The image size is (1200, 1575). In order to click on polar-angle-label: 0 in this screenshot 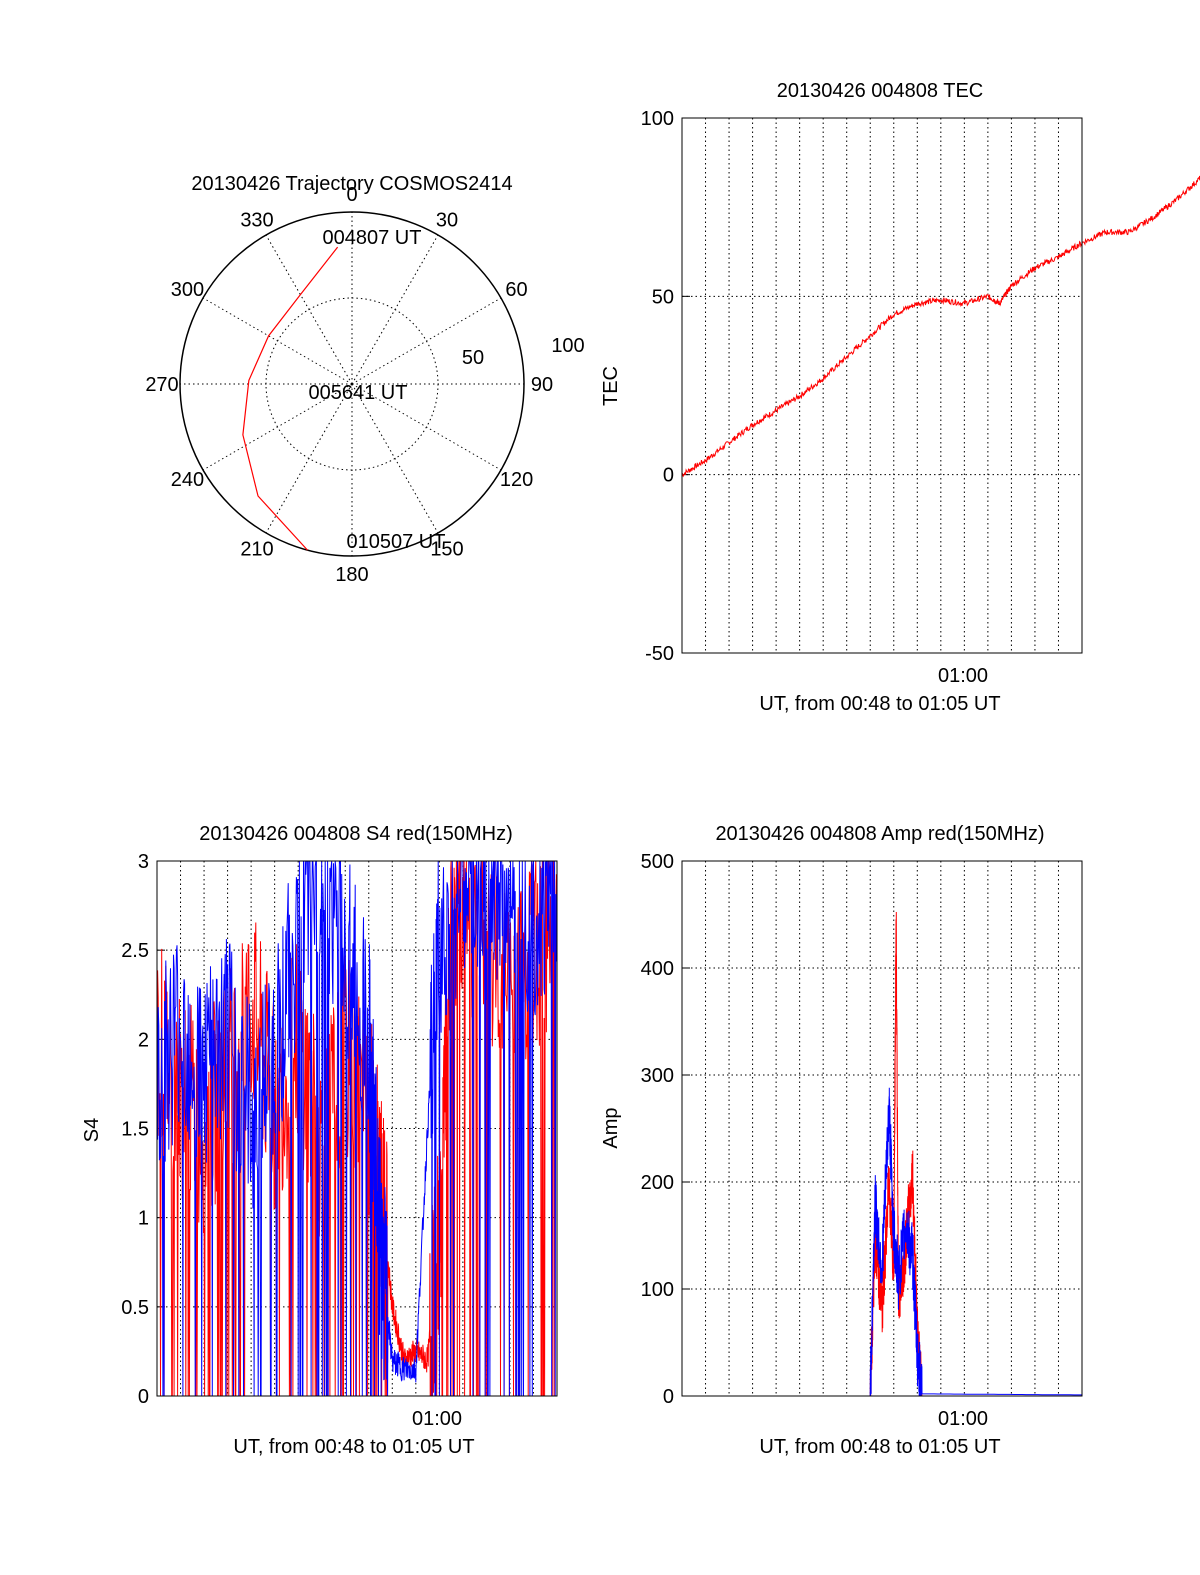, I will do `click(351, 195)`.